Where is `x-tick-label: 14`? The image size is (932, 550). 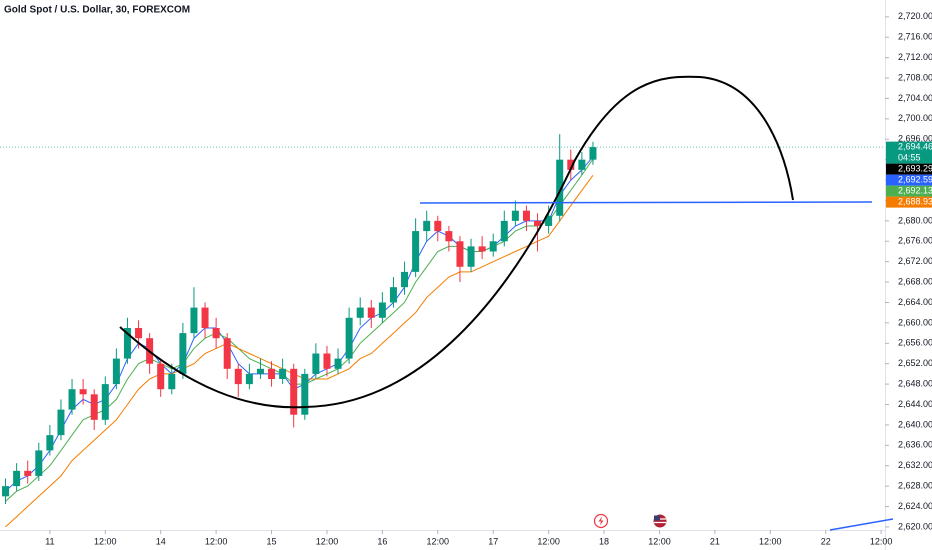
x-tick-label: 14 is located at coordinates (161, 541).